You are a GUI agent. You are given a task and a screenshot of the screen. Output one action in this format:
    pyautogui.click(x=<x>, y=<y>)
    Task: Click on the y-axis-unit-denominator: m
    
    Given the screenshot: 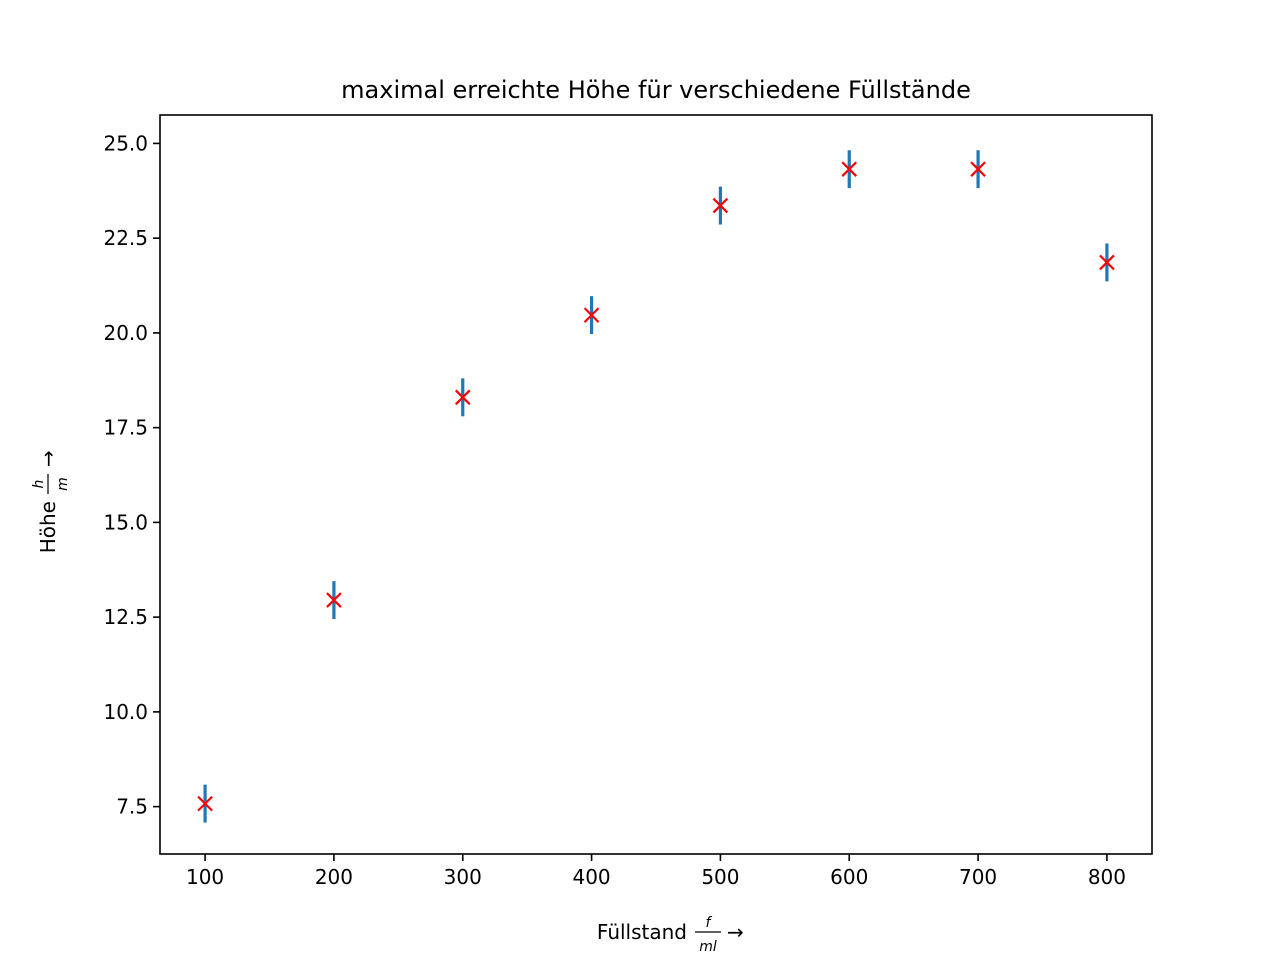 What is the action you would take?
    pyautogui.click(x=63, y=484)
    